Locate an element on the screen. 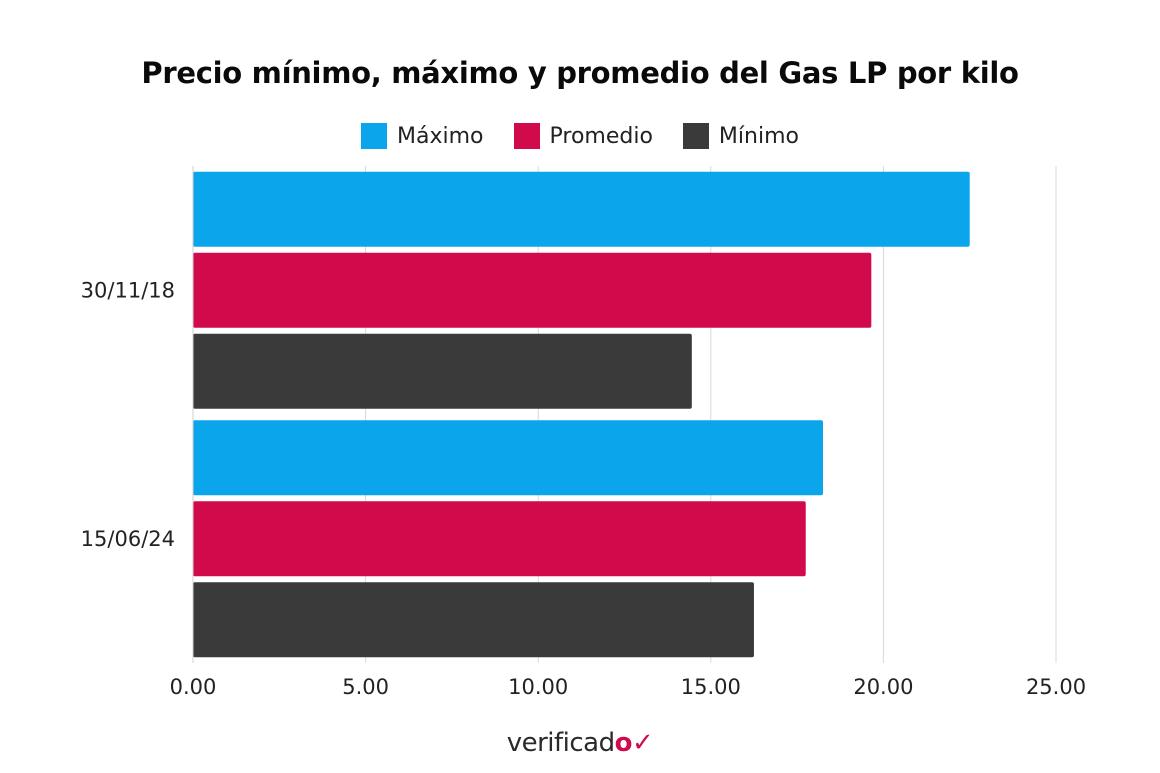  legend-swatch-minimo is located at coordinates (695, 136).